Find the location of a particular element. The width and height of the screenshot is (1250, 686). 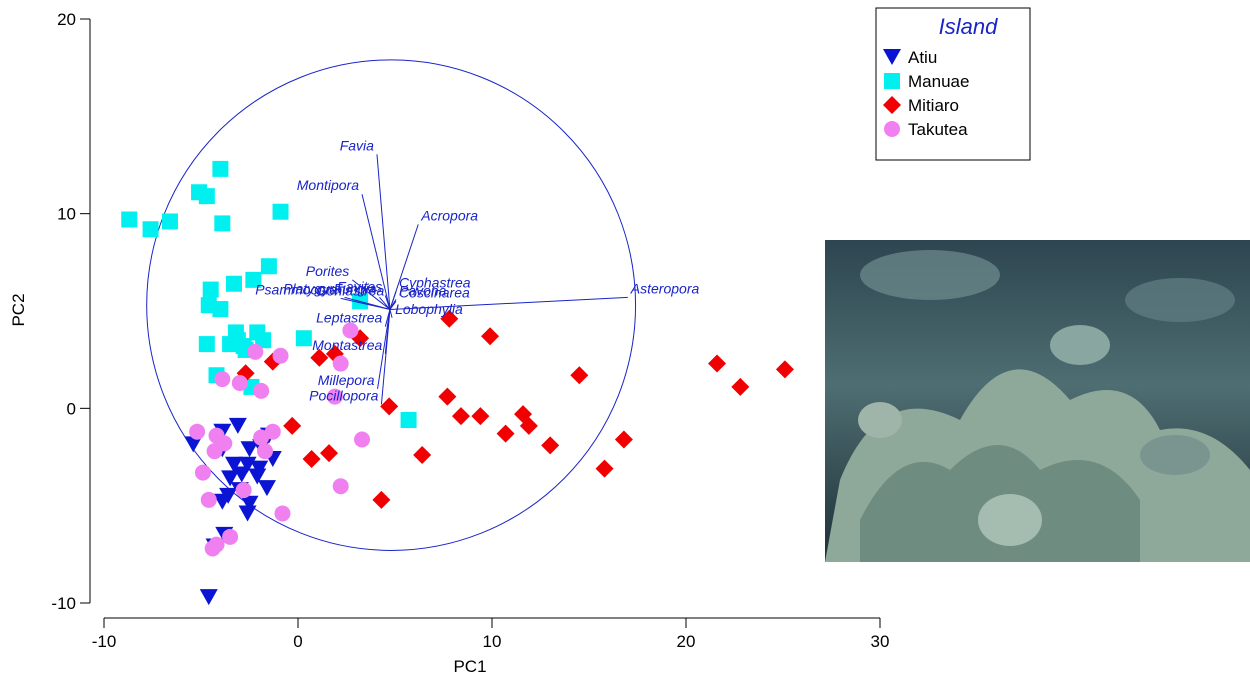

legend: Island is located at coordinates (953, 84).